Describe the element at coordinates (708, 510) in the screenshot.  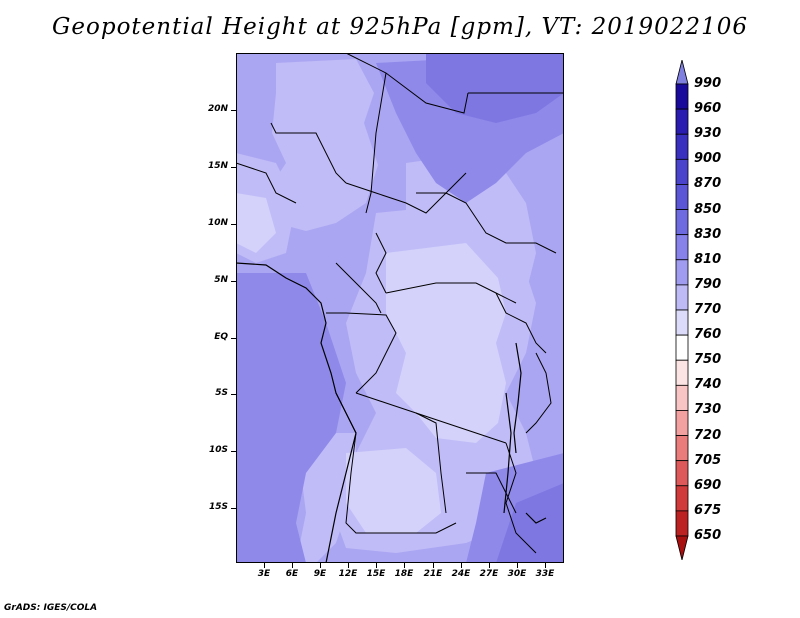
I see `colorbar-label: 675` at that location.